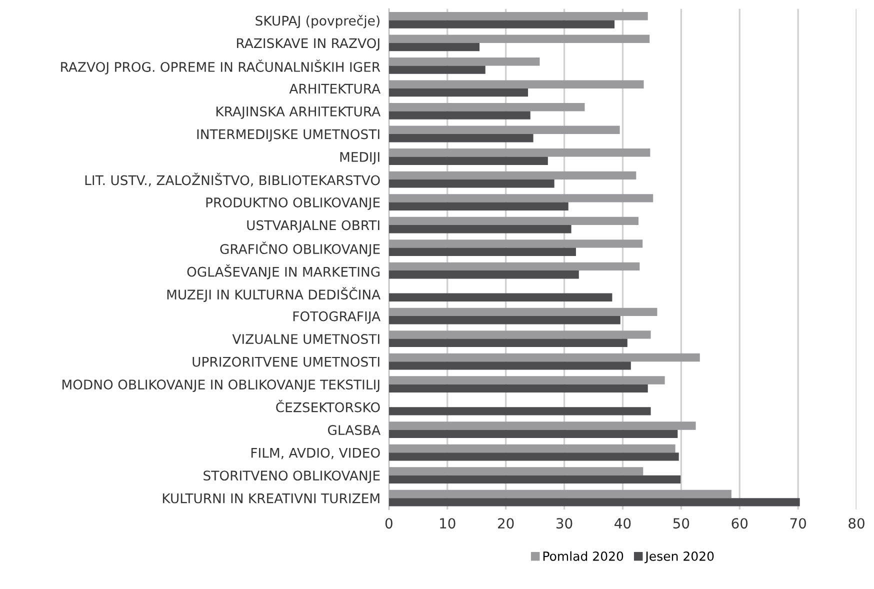 The height and width of the screenshot is (589, 874). What do you see at coordinates (286, 361) in the screenshot?
I see `y-tick-label: UPRIZORITVENE UMETNOSTI` at bounding box center [286, 361].